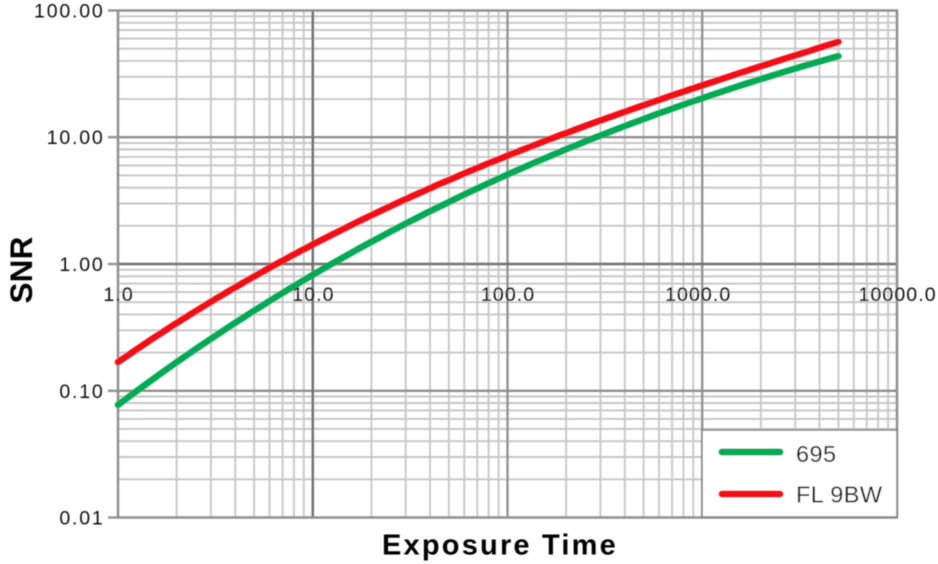  Describe the element at coordinates (816, 454) in the screenshot. I see `svg-text: 695` at that location.